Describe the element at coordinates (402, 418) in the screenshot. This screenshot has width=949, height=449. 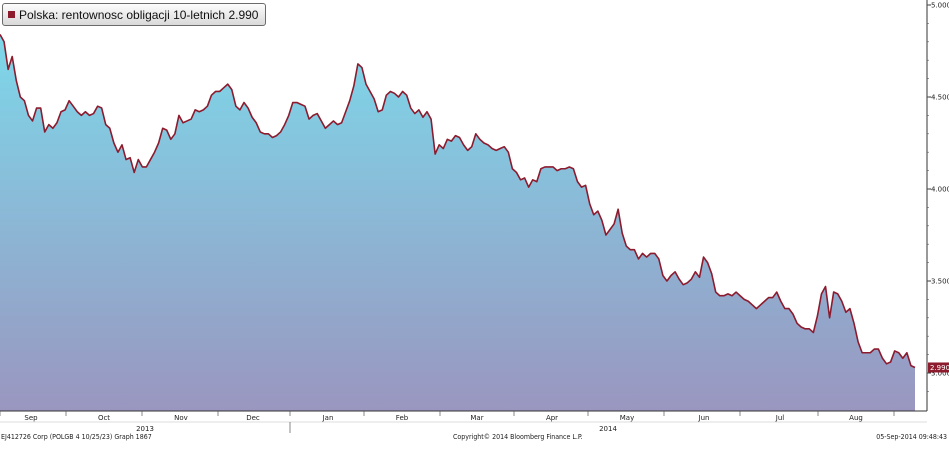
I see `x-tick-label: Feb` at that location.